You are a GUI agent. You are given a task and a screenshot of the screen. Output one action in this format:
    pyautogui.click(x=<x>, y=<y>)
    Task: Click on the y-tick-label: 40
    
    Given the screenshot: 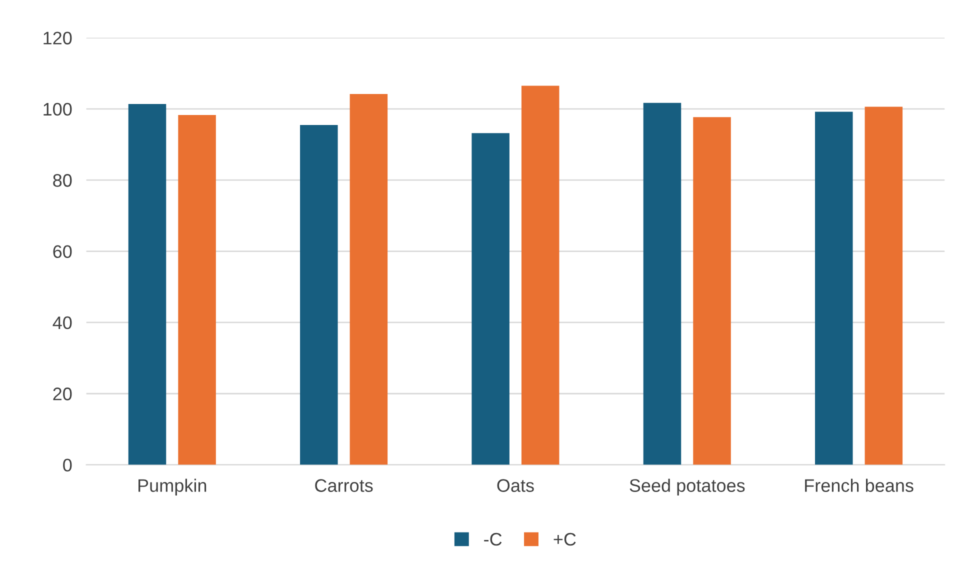 What is the action you would take?
    pyautogui.click(x=62, y=323)
    